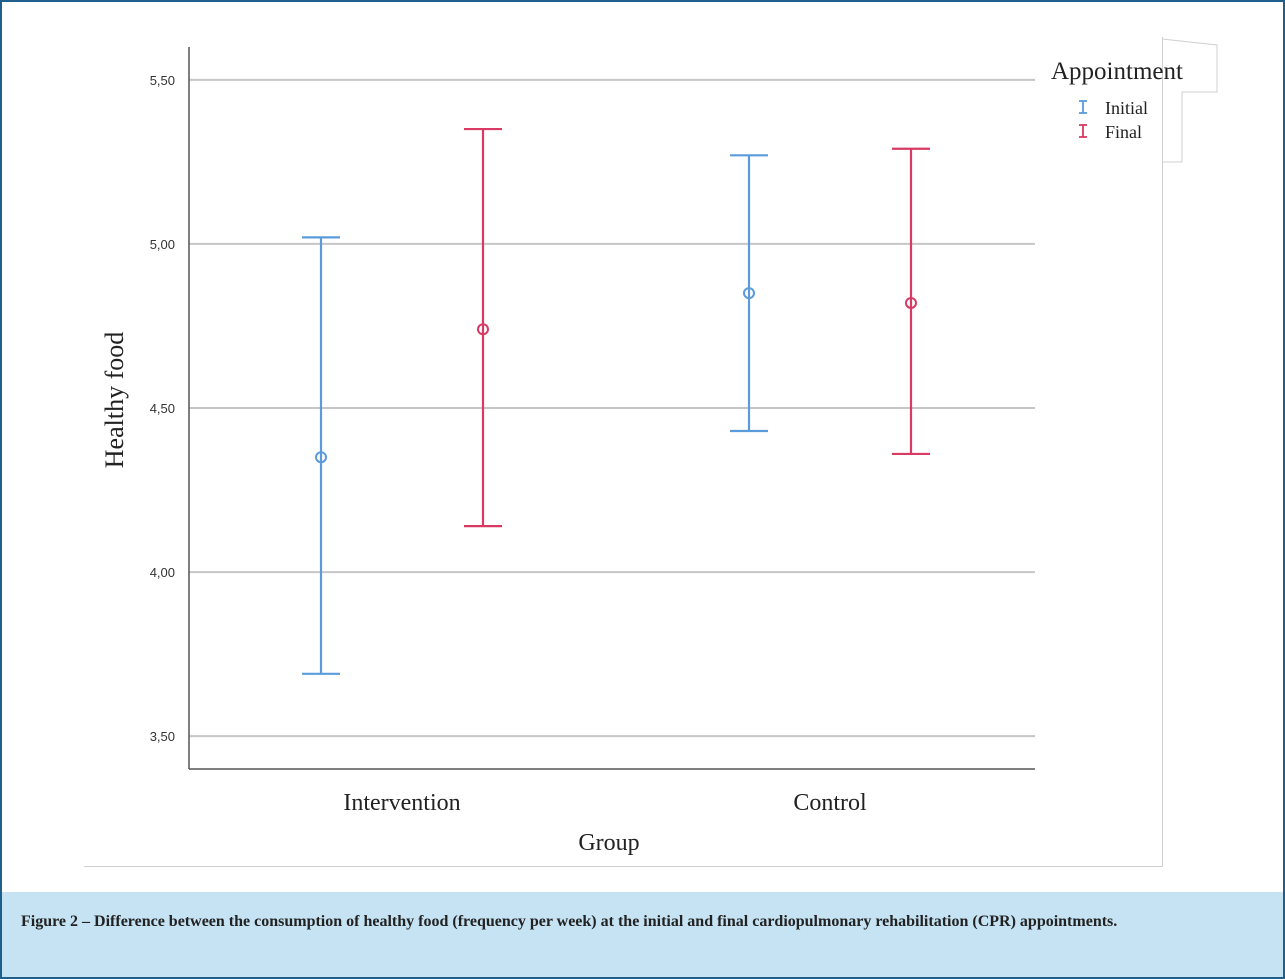  I want to click on y-tick-label: 4,50, so click(162, 408).